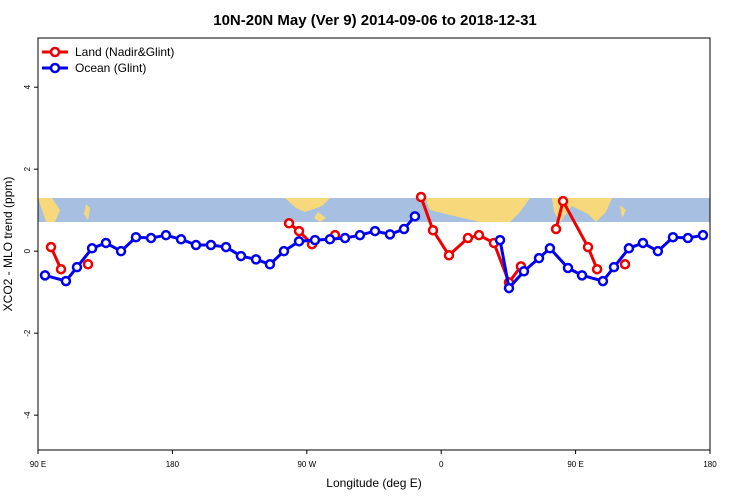 The height and width of the screenshot is (500, 750). I want to click on y-tick-label: 4, so click(27, 86).